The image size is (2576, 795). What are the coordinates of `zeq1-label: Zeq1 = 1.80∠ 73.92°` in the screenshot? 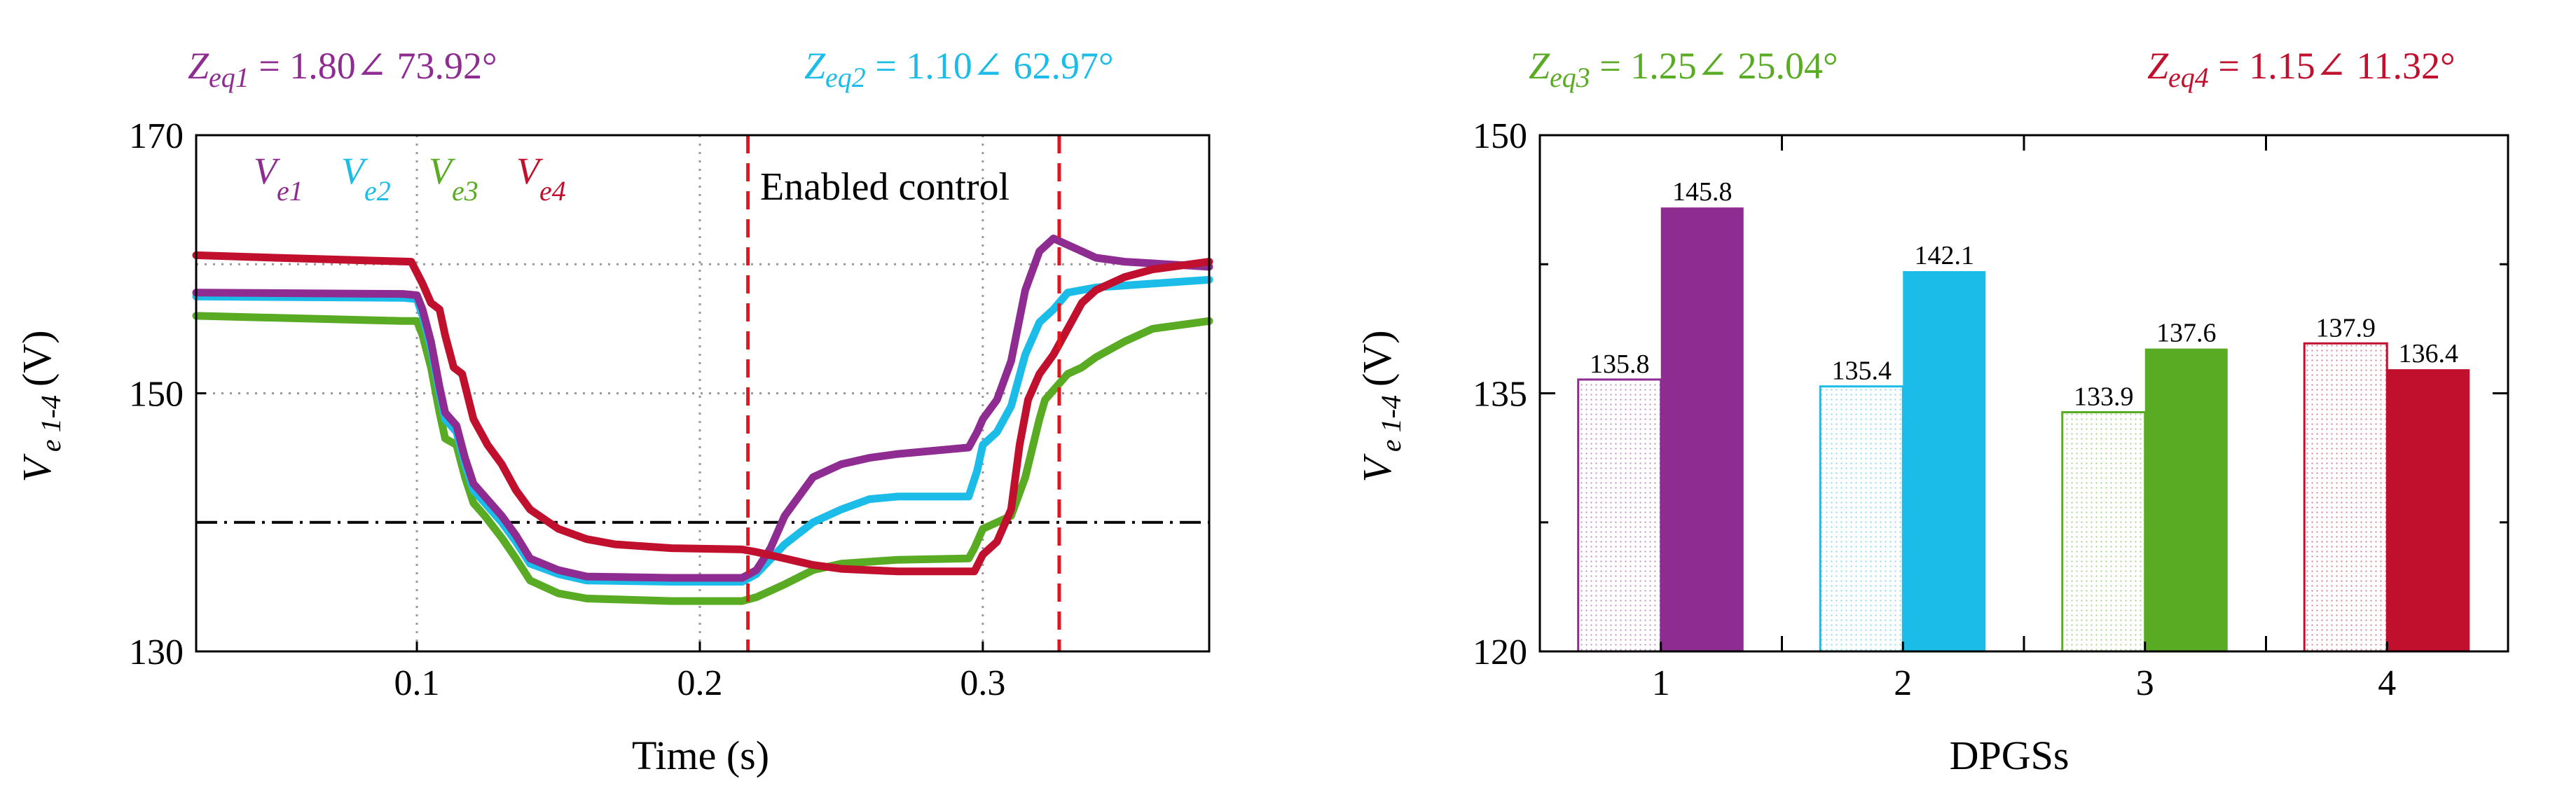 It's located at (342, 69).